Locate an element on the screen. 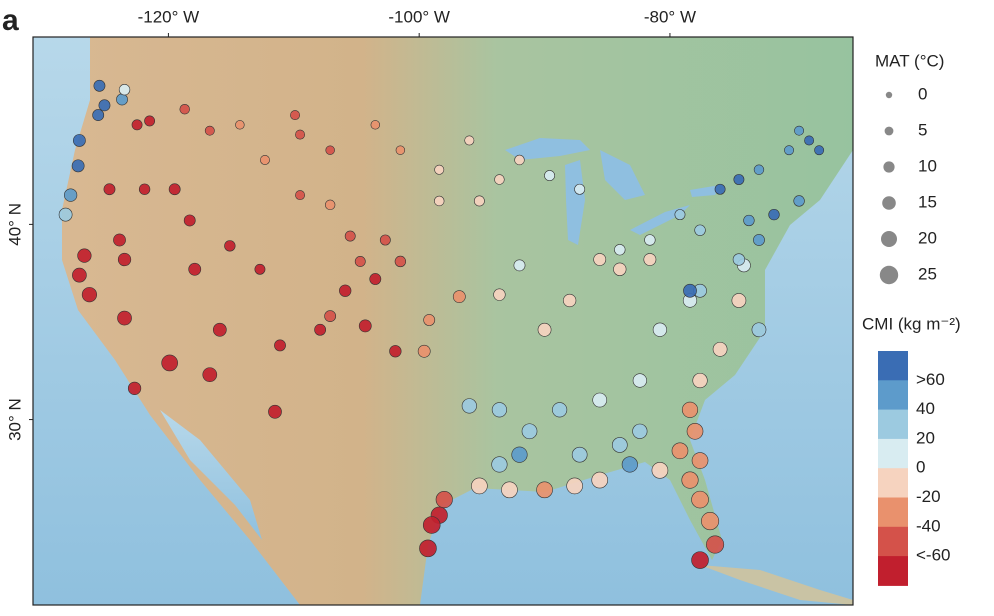 Image resolution: width=994 pixels, height=616 pixels. cmi-legend-label: -40 is located at coordinates (928, 525).